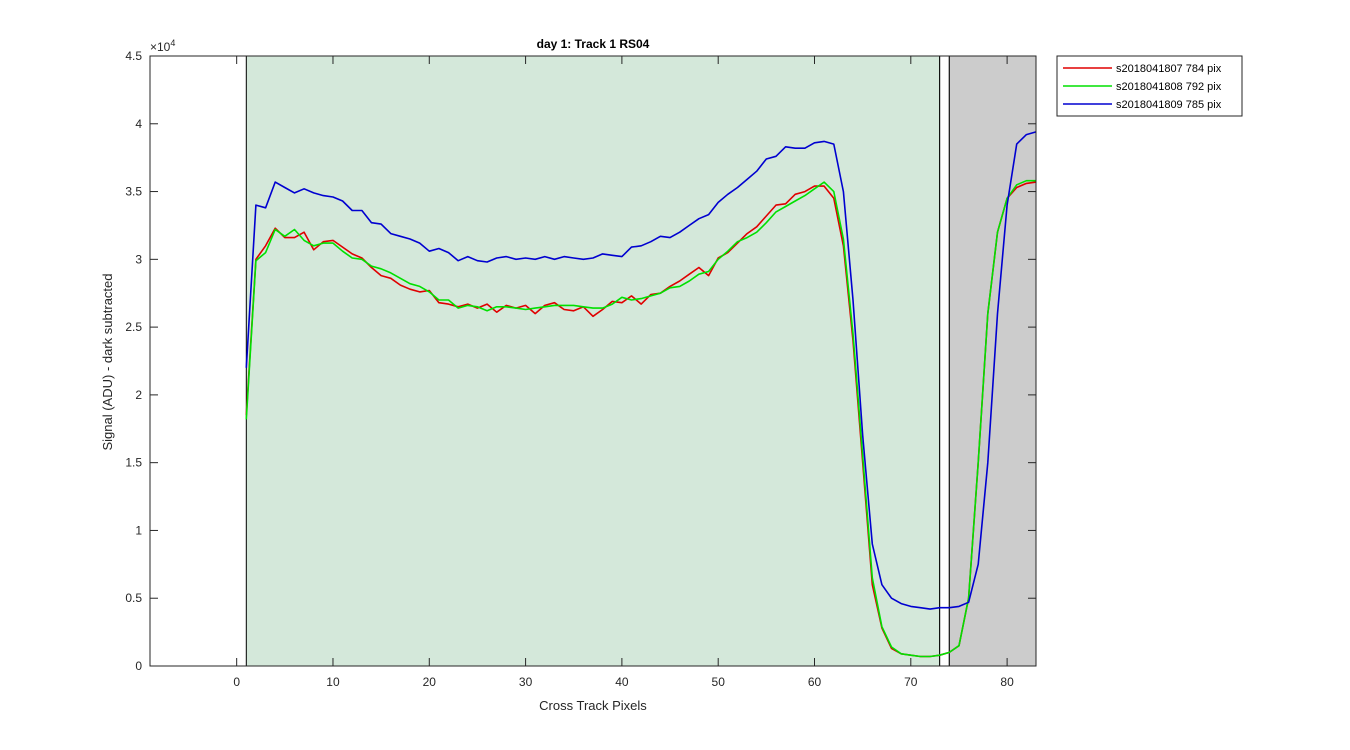 The width and height of the screenshot is (1350, 750). Describe the element at coordinates (133, 463) in the screenshot. I see `y-tick-label: 1.5` at that location.